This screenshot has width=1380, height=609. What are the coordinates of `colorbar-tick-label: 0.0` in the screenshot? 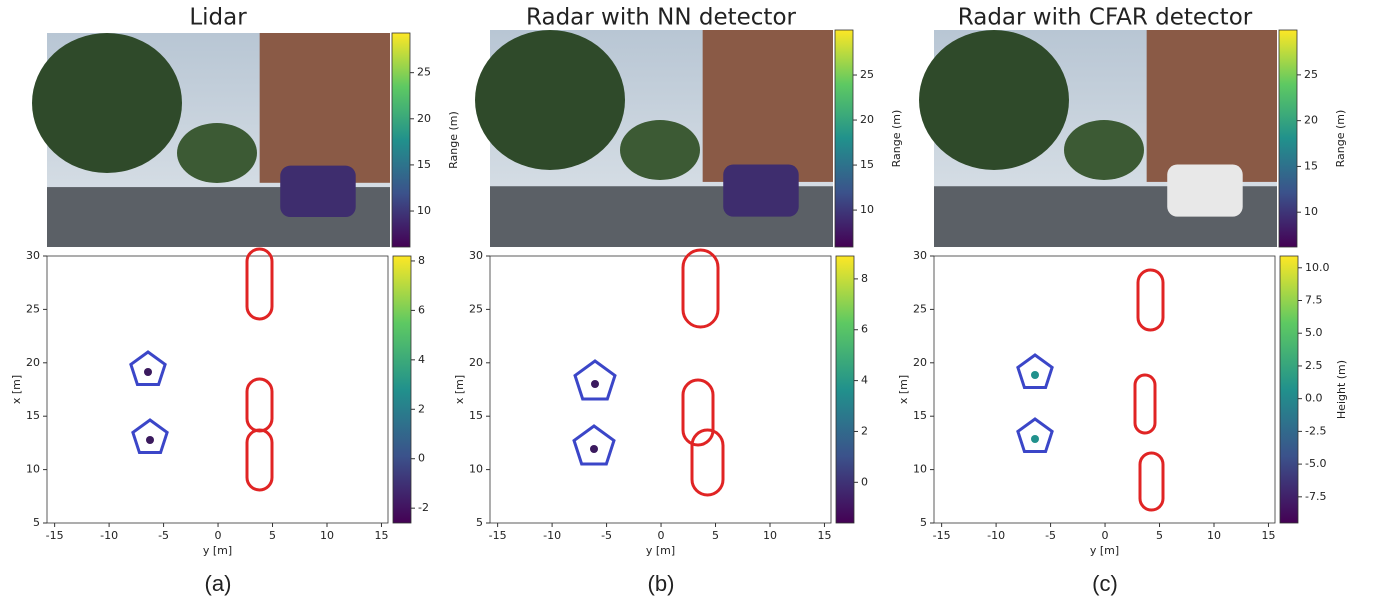 It's located at (1314, 398).